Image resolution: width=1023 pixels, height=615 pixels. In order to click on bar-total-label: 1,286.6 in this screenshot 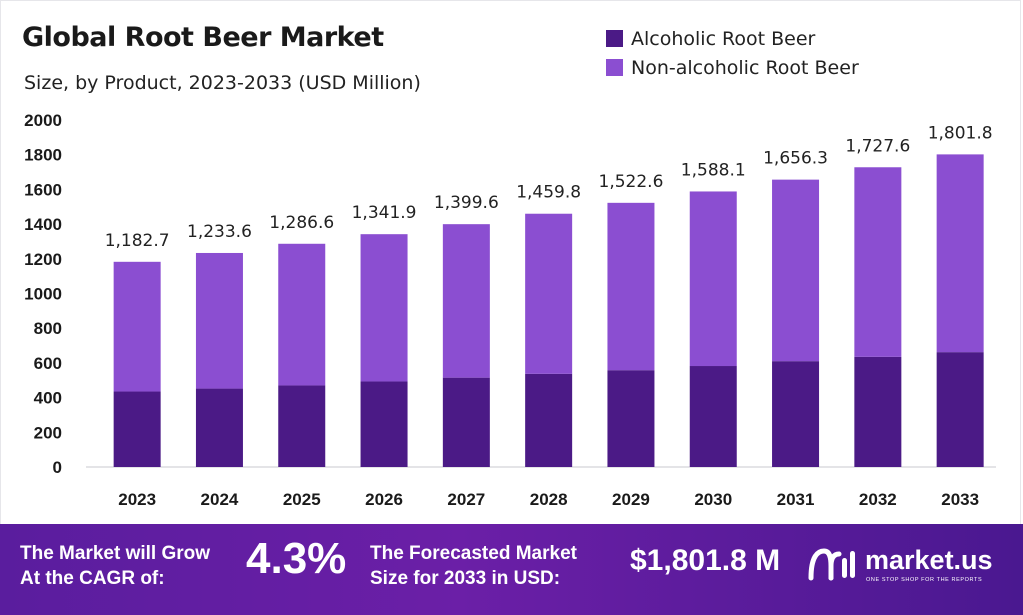, I will do `click(301, 223)`.